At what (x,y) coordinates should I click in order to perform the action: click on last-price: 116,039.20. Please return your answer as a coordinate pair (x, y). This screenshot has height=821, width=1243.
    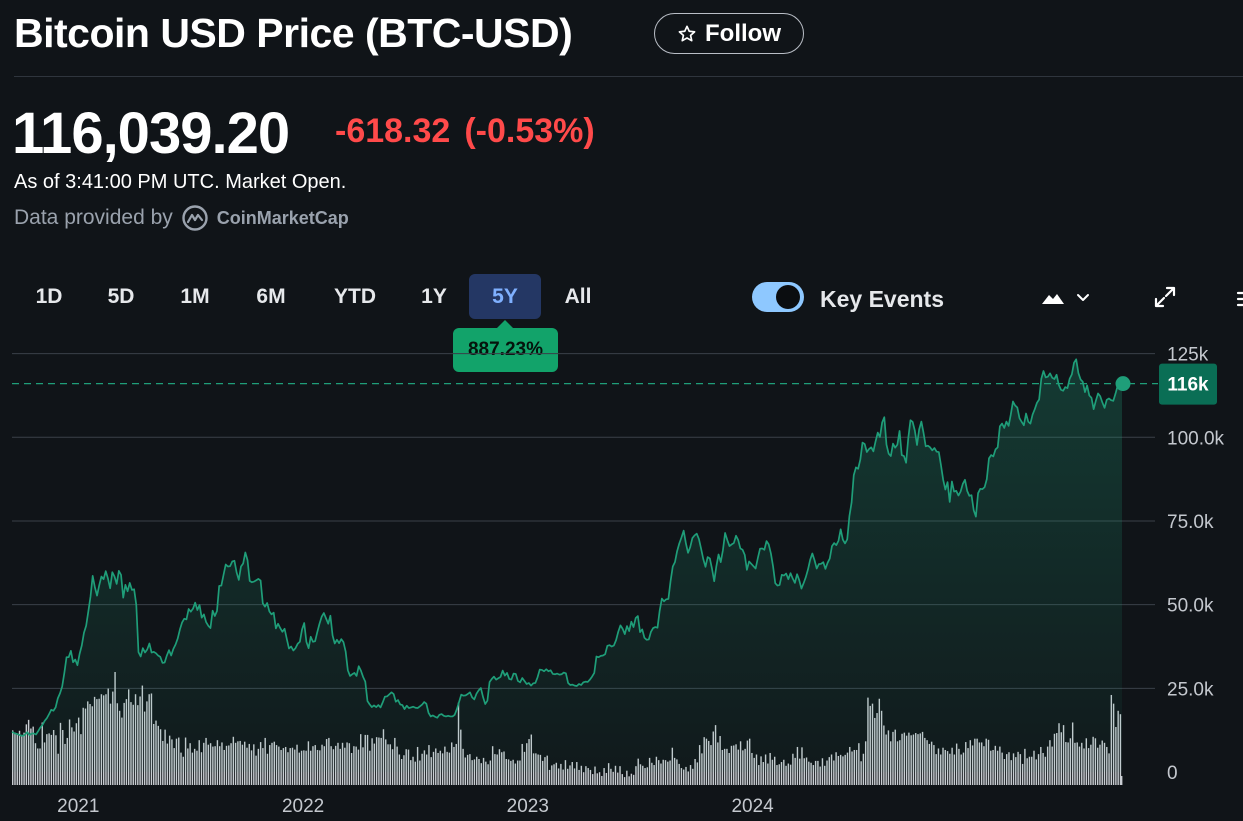
    Looking at the image, I should click on (151, 133).